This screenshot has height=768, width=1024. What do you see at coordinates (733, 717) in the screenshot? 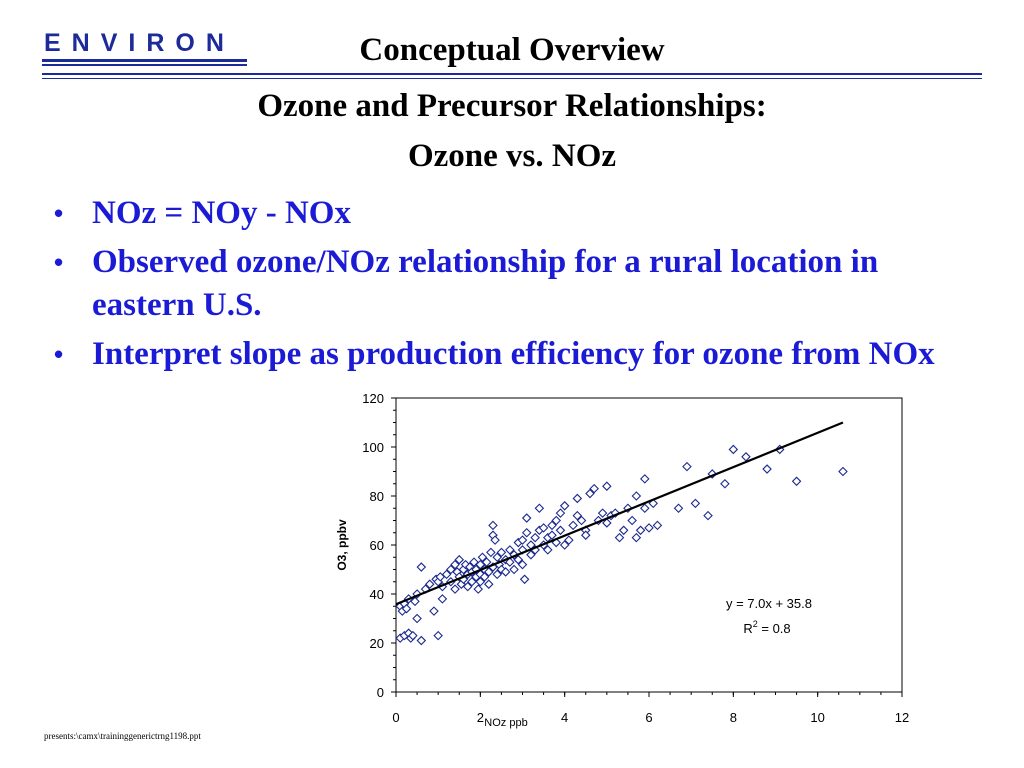
I see `x-tick-label: 8` at bounding box center [733, 717].